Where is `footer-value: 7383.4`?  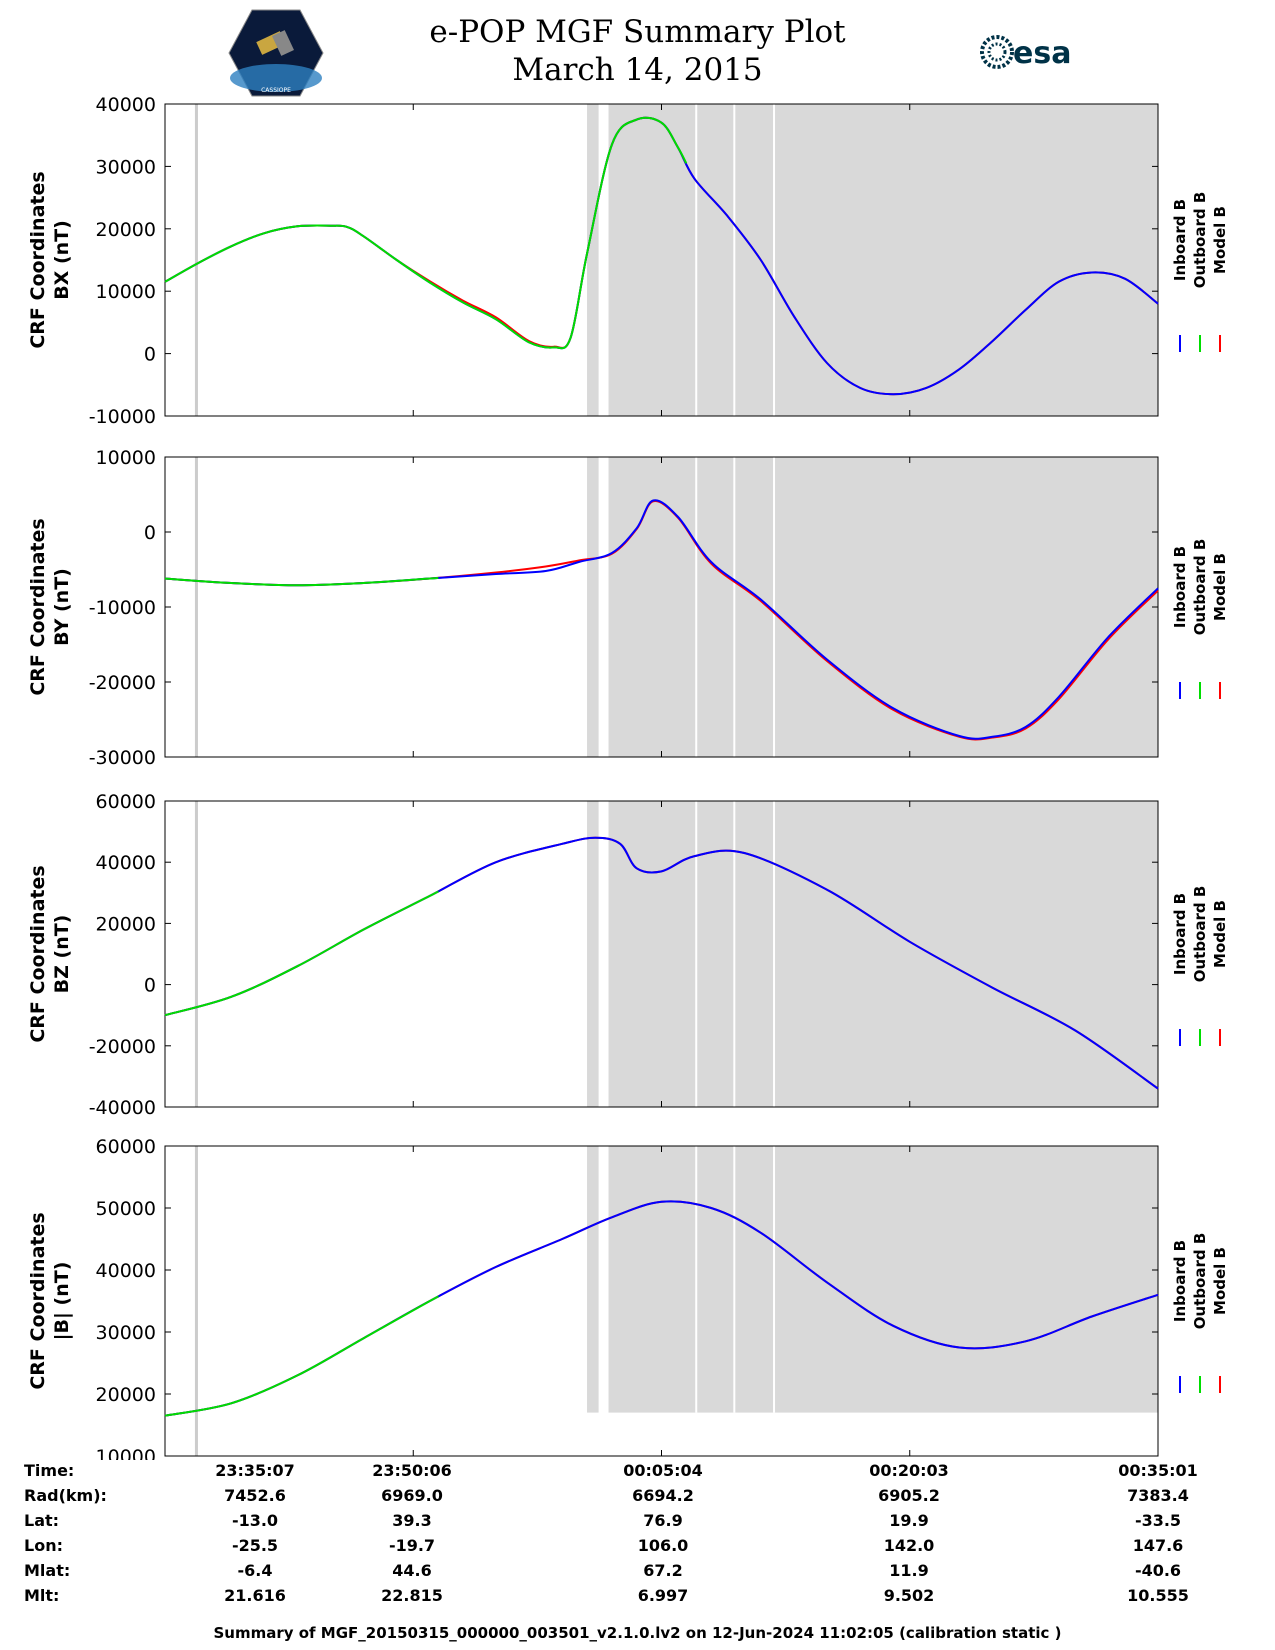 footer-value: 7383.4 is located at coordinates (1158, 1495).